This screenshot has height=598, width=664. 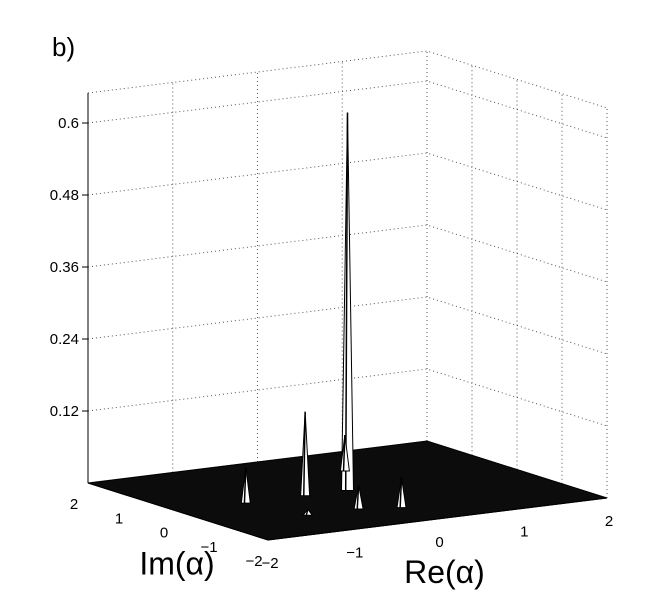 What do you see at coordinates (524, 532) in the screenshot?
I see `re-tick-label: 1` at bounding box center [524, 532].